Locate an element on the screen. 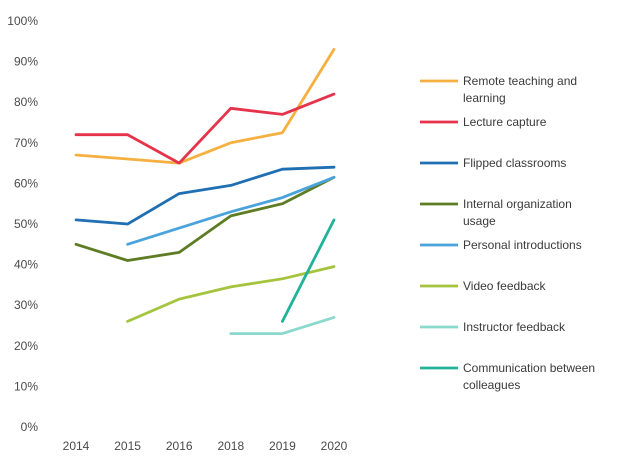 The width and height of the screenshot is (644, 464). y-tick-label: 80% is located at coordinates (26, 102).